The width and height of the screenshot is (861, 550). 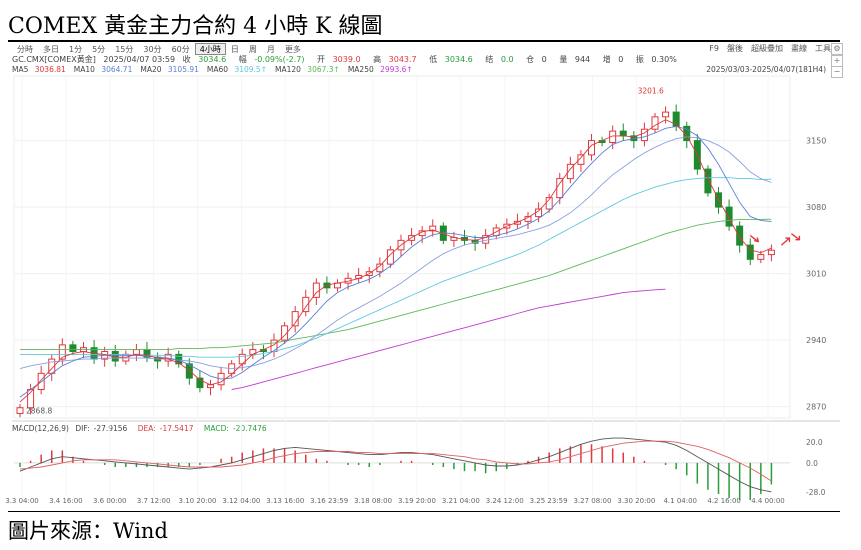 What do you see at coordinates (180, 49) in the screenshot?
I see `period-tab-6: 60分` at bounding box center [180, 49].